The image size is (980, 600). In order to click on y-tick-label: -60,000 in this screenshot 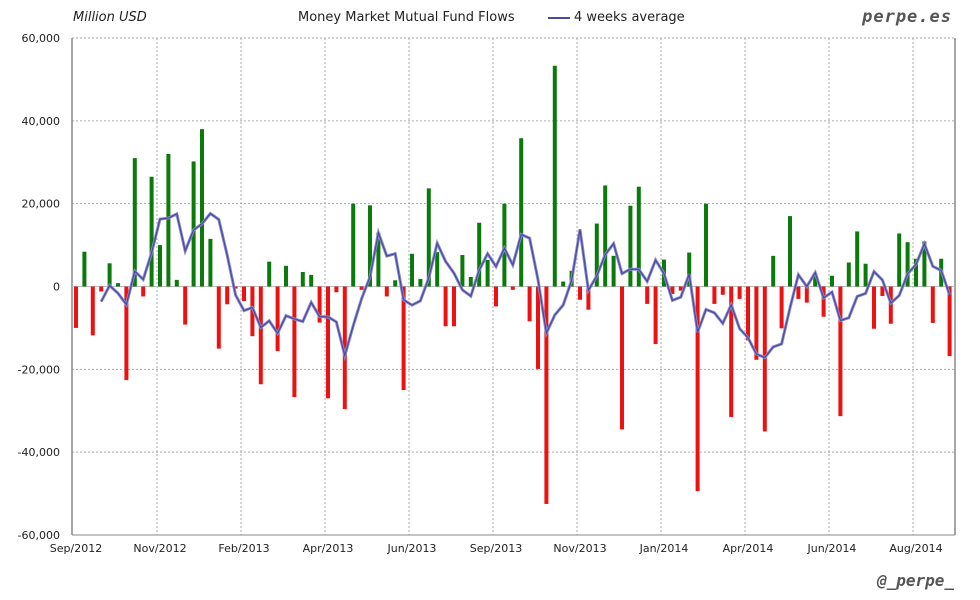, I will do `click(39, 535)`.